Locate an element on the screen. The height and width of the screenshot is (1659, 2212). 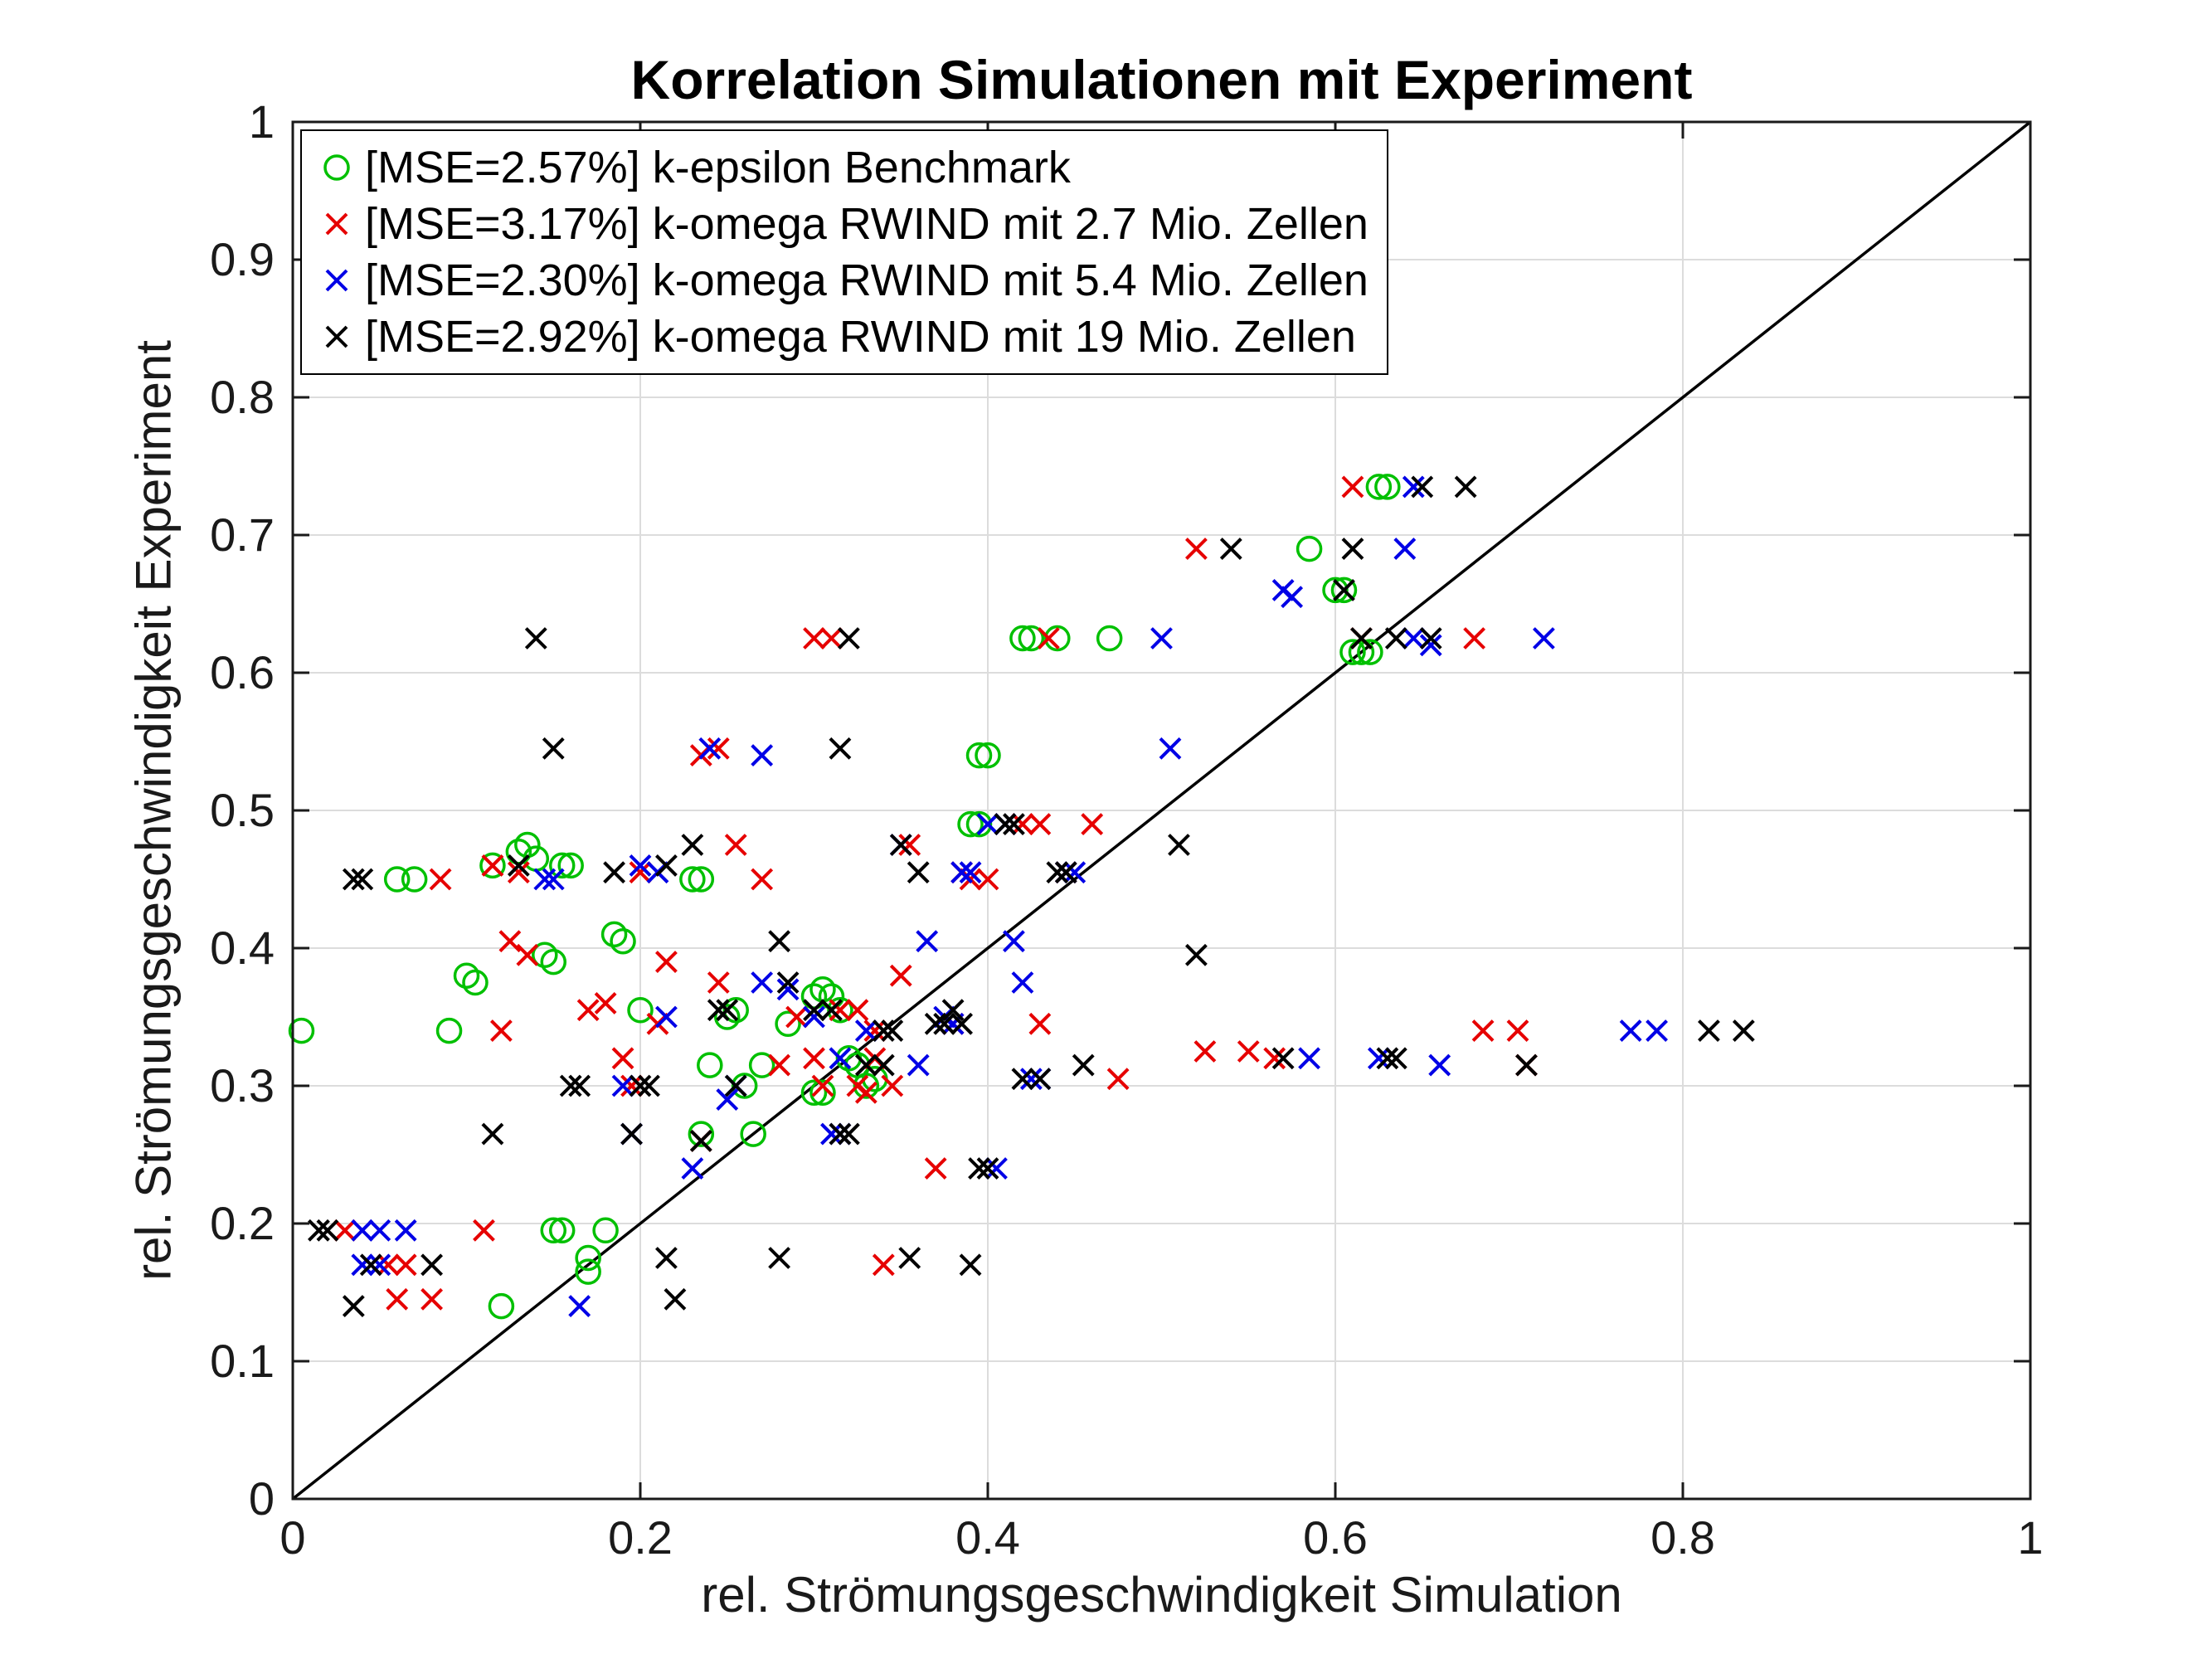
y-tick-label: 0.5 is located at coordinates (242, 810).